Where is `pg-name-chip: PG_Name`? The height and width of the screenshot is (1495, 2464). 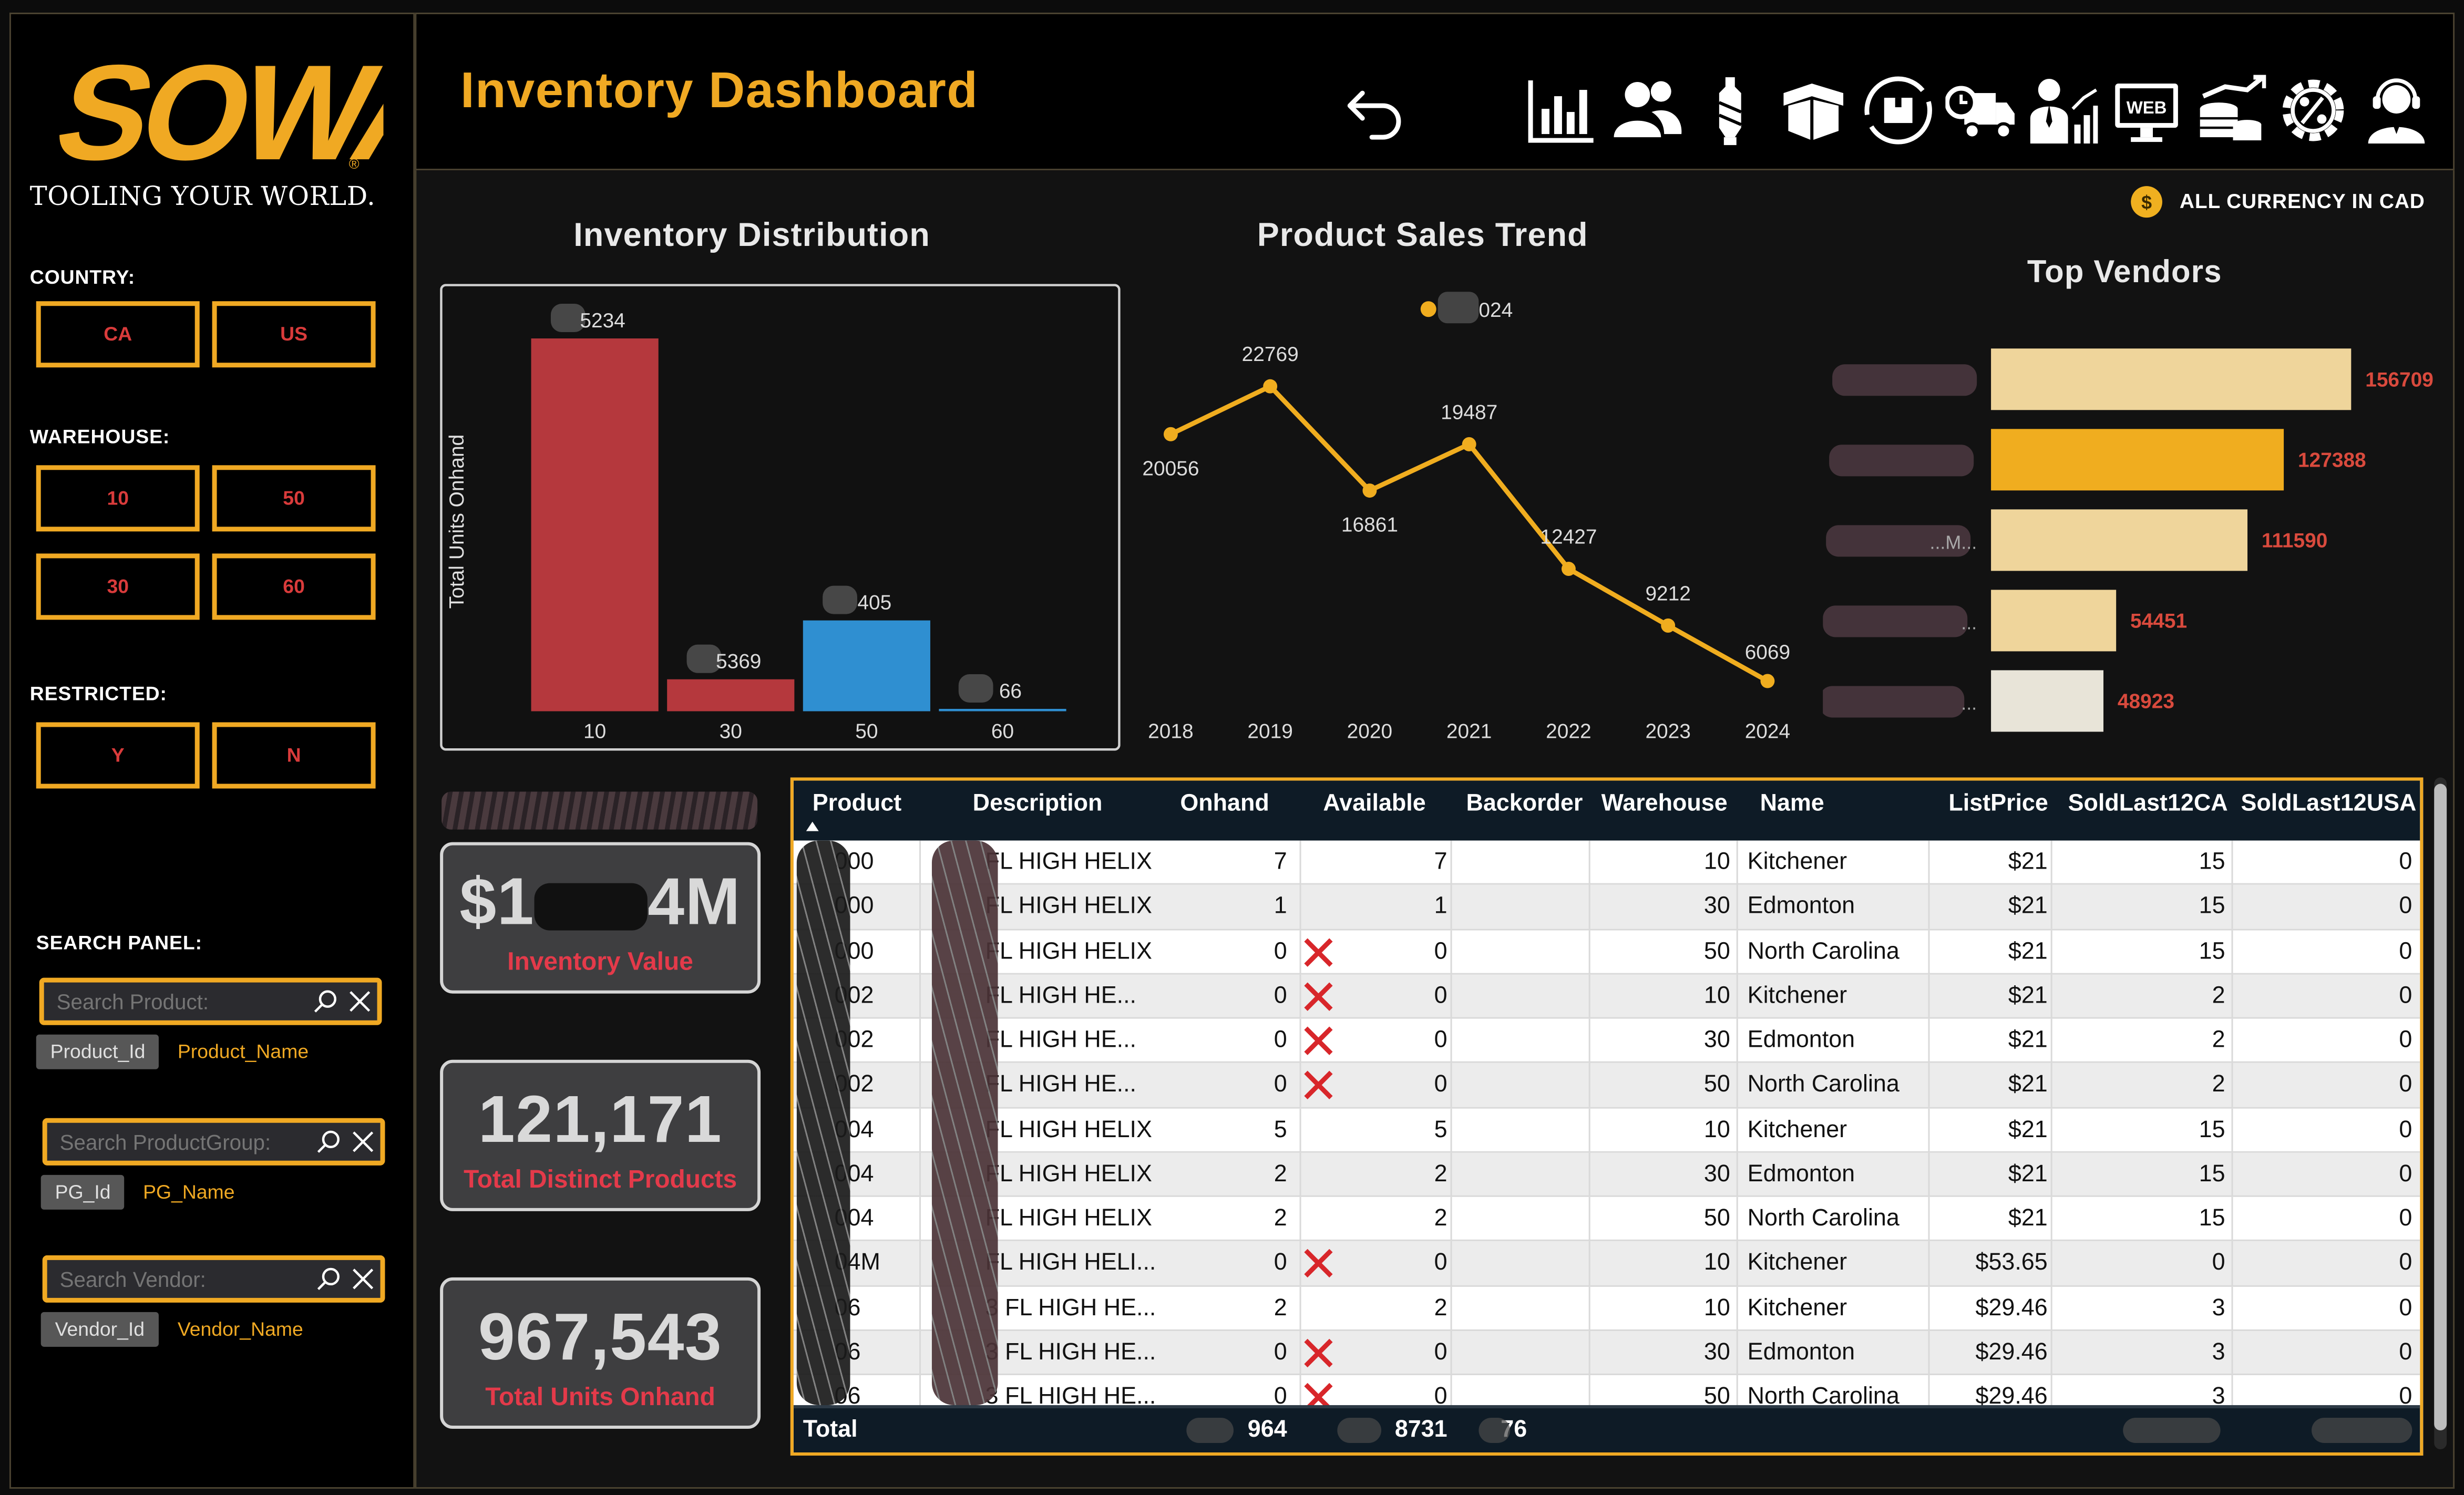 pg-name-chip: PG_Name is located at coordinates (189, 1192).